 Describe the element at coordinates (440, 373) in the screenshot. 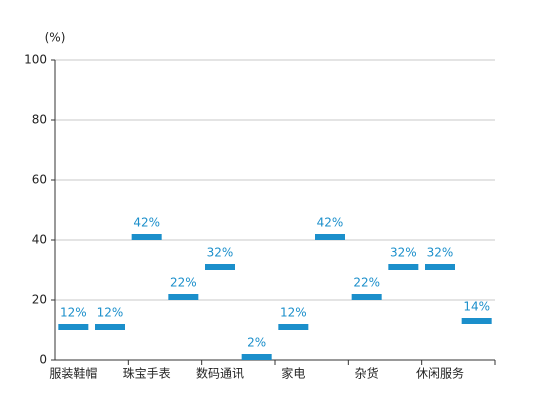

I see `x-tick-label: 休闲服务` at that location.